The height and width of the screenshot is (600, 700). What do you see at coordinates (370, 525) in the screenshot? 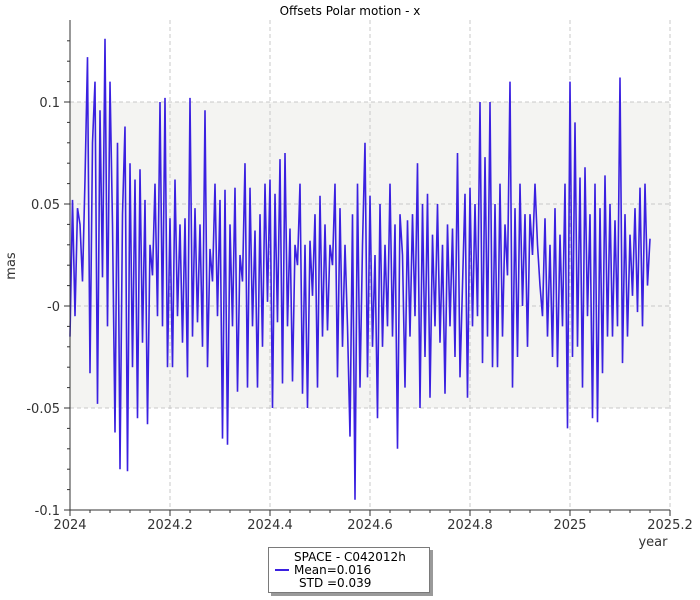
I see `x-tick-label: 2024.6` at bounding box center [370, 525].